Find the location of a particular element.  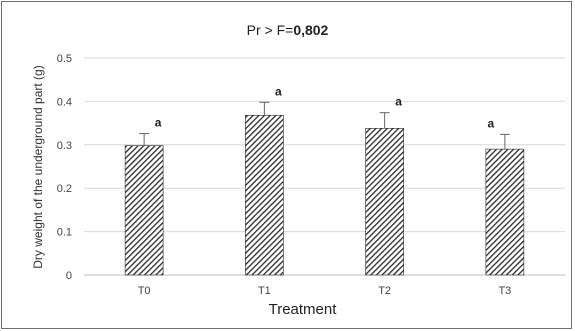

y-tick-label: 0.1 is located at coordinates (64, 233).